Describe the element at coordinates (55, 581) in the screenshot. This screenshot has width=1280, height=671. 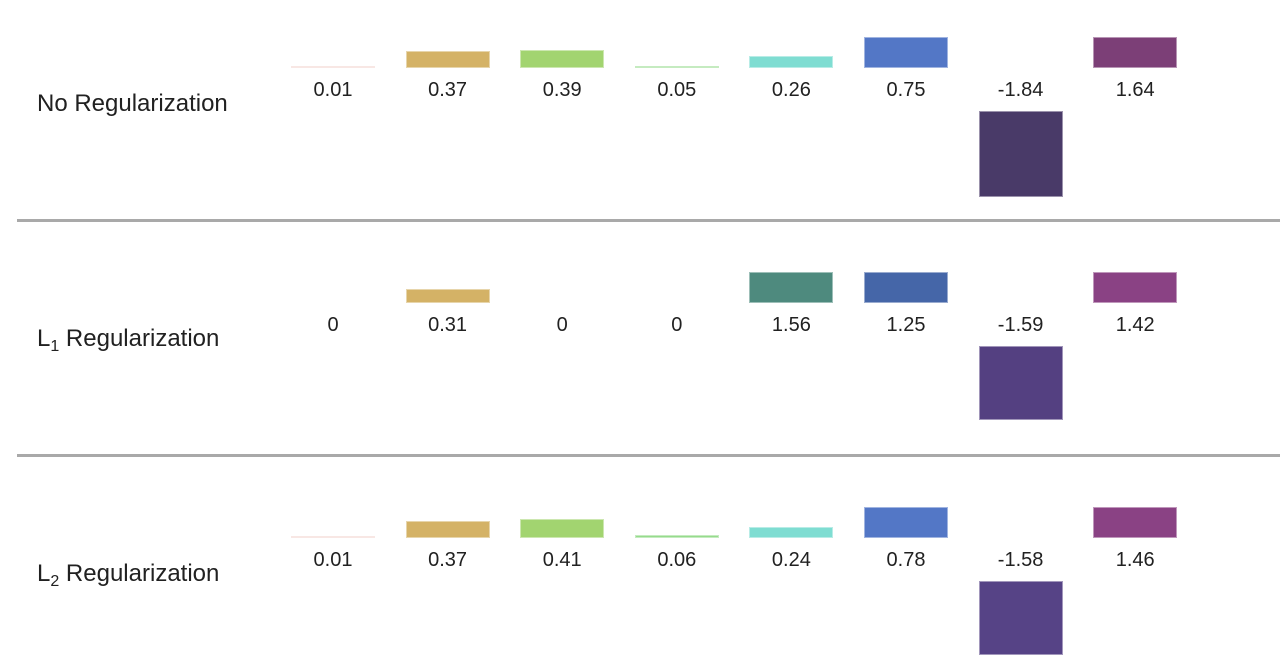
I see `row-label-subscript: 2` at that location.